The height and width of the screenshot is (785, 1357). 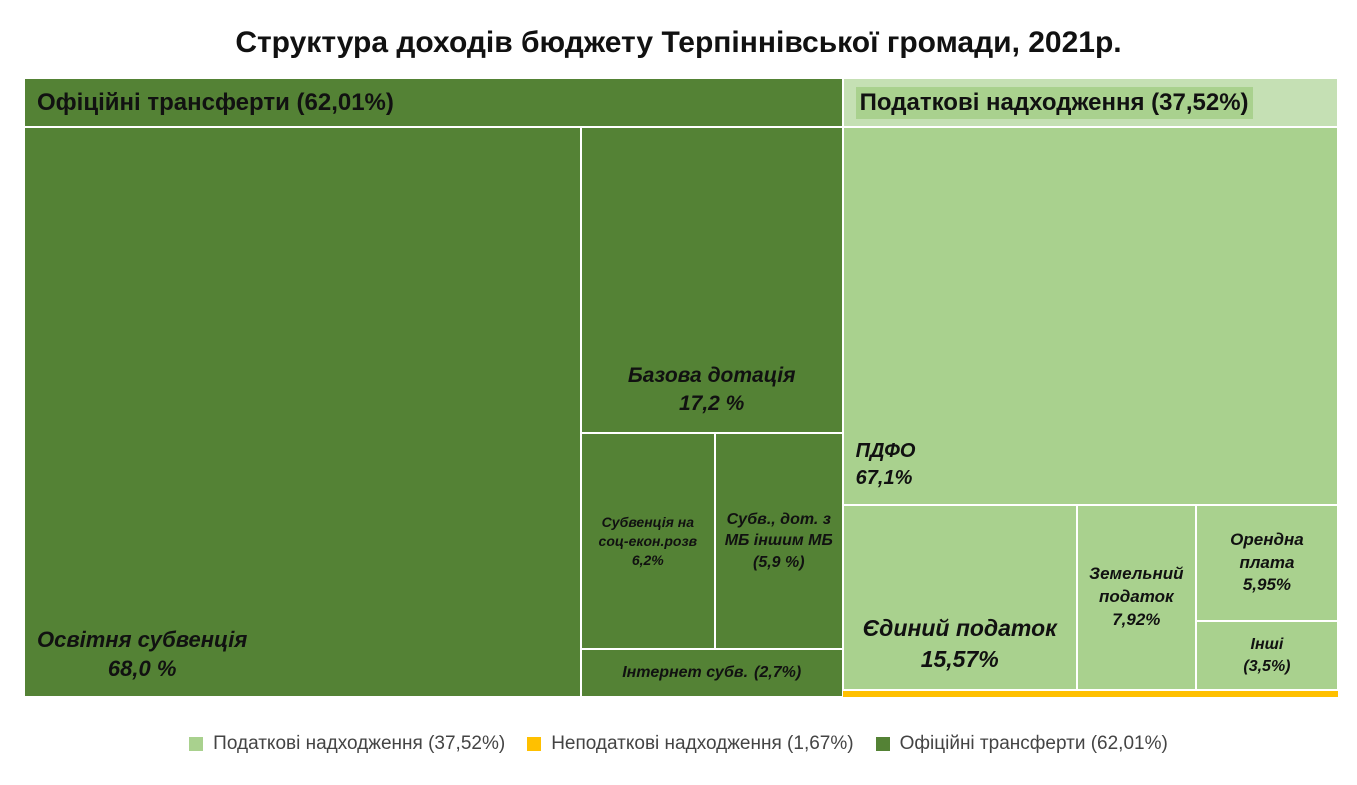 I want to click on tile: Інші (3,5%), so click(x=1266, y=655).